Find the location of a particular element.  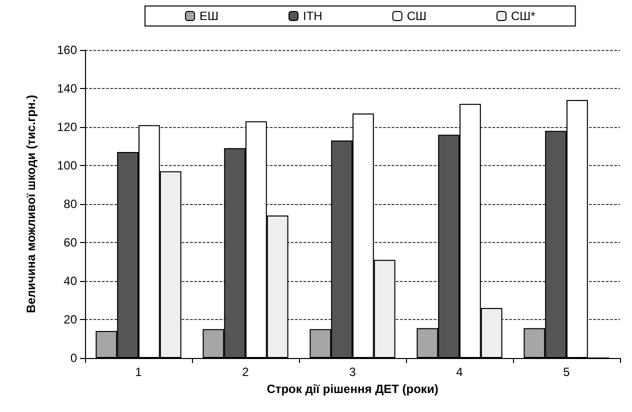

y-tick-label: 80 is located at coordinates (71, 204).